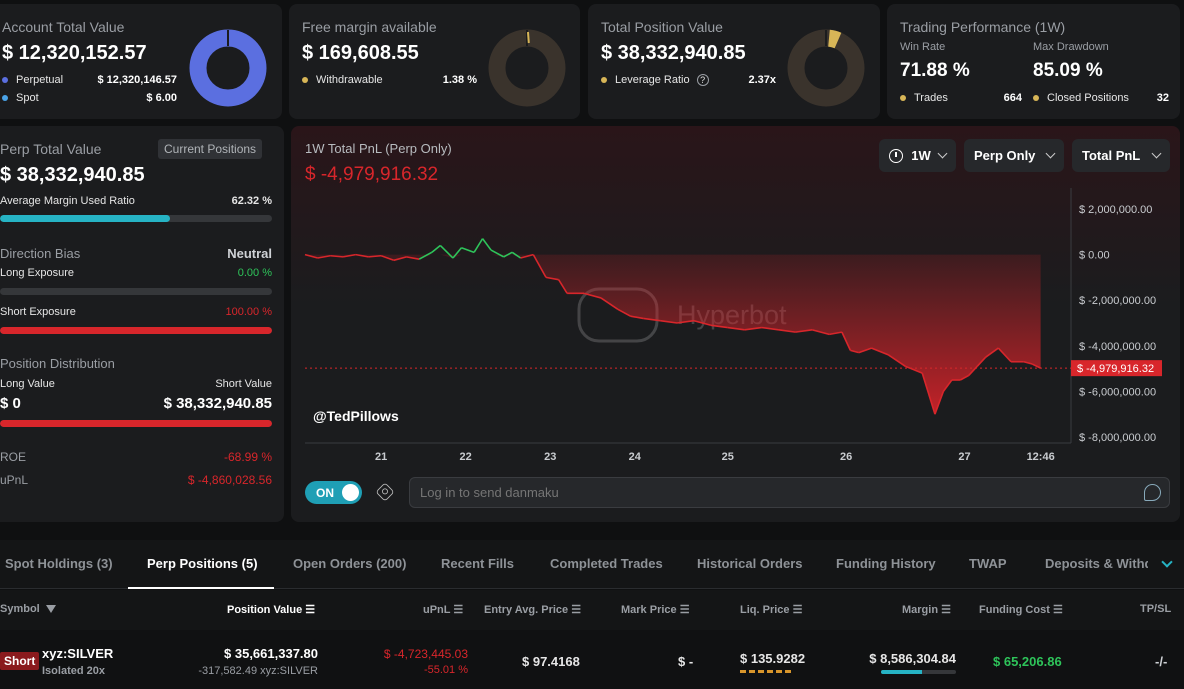 This screenshot has width=1184, height=689. Describe the element at coordinates (673, 334) in the screenshot. I see `pnl-area` at that location.